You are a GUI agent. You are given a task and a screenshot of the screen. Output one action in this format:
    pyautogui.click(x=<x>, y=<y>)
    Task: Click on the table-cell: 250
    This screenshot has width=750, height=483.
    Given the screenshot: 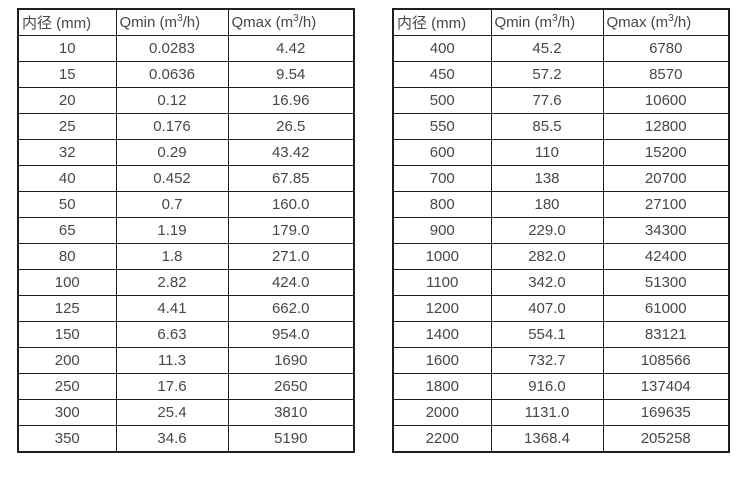 What is the action you would take?
    pyautogui.click(x=67, y=386)
    